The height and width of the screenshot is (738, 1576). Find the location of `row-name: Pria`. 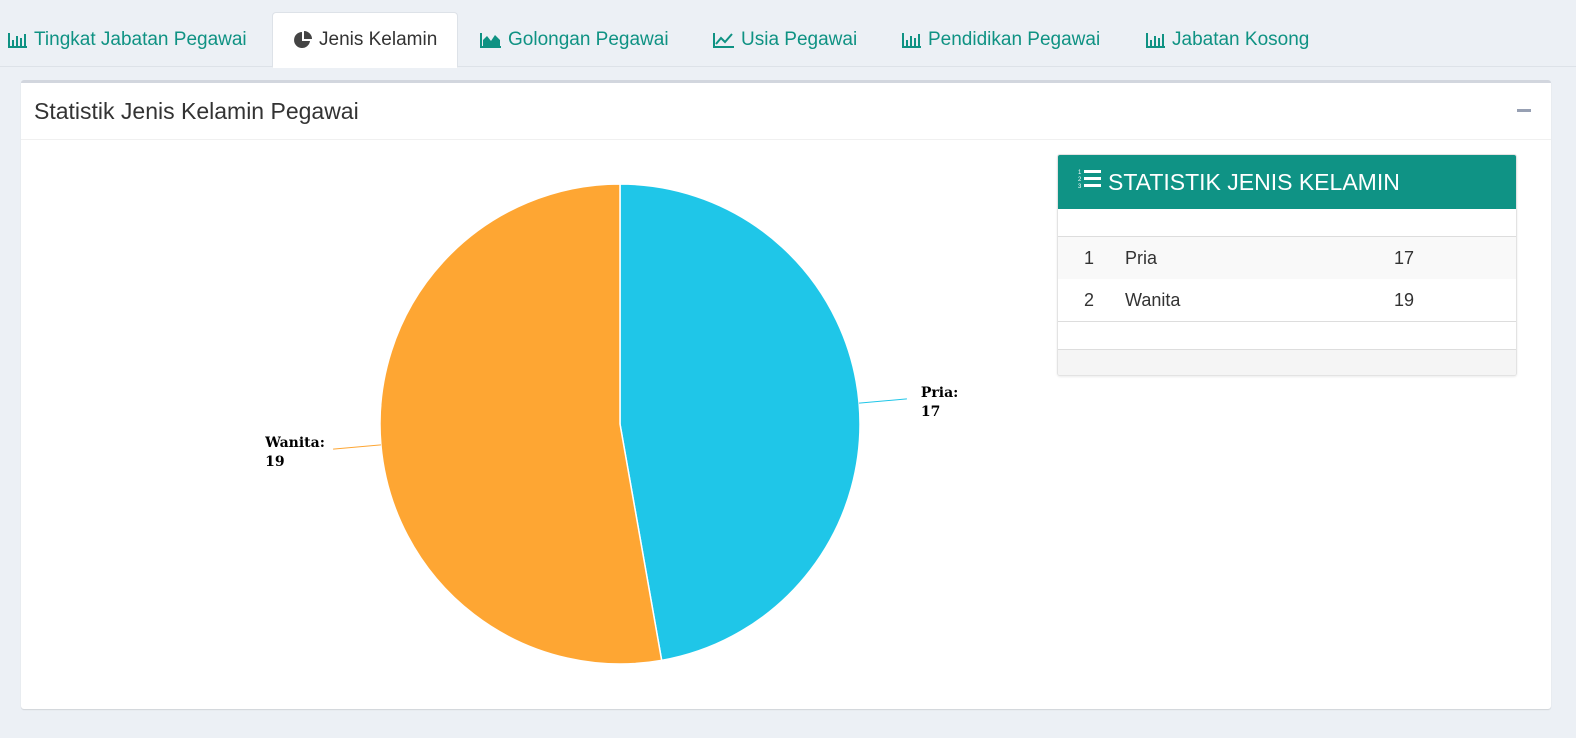

row-name: Pria is located at coordinates (1141, 258).